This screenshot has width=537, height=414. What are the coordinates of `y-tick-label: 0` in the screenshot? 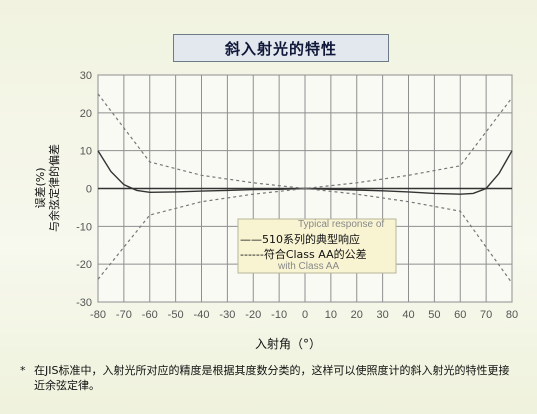 It's located at (89, 190).